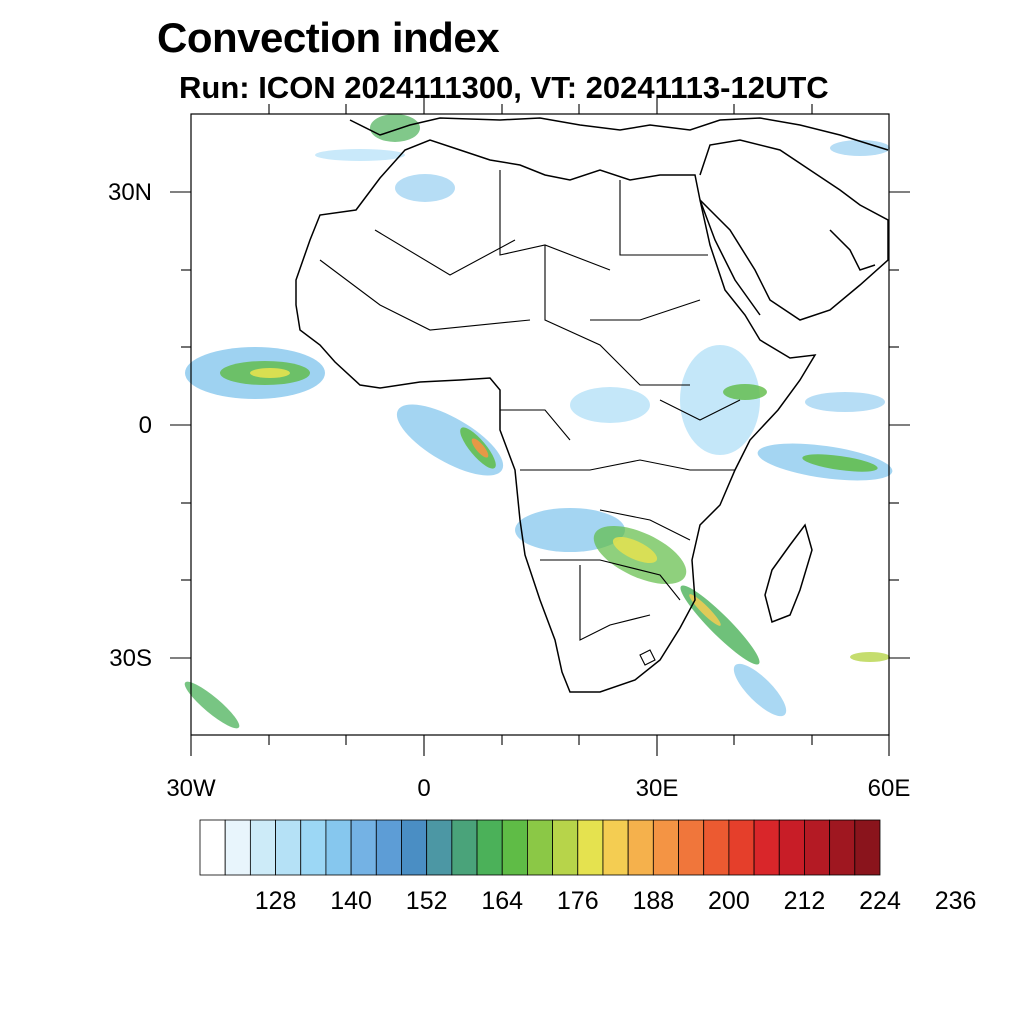 The width and height of the screenshot is (1024, 1024). Describe the element at coordinates (504, 87) in the screenshot. I see `chart-subtitle: Run: ICON 2024111300, VT: 20241113-12UTC` at that location.